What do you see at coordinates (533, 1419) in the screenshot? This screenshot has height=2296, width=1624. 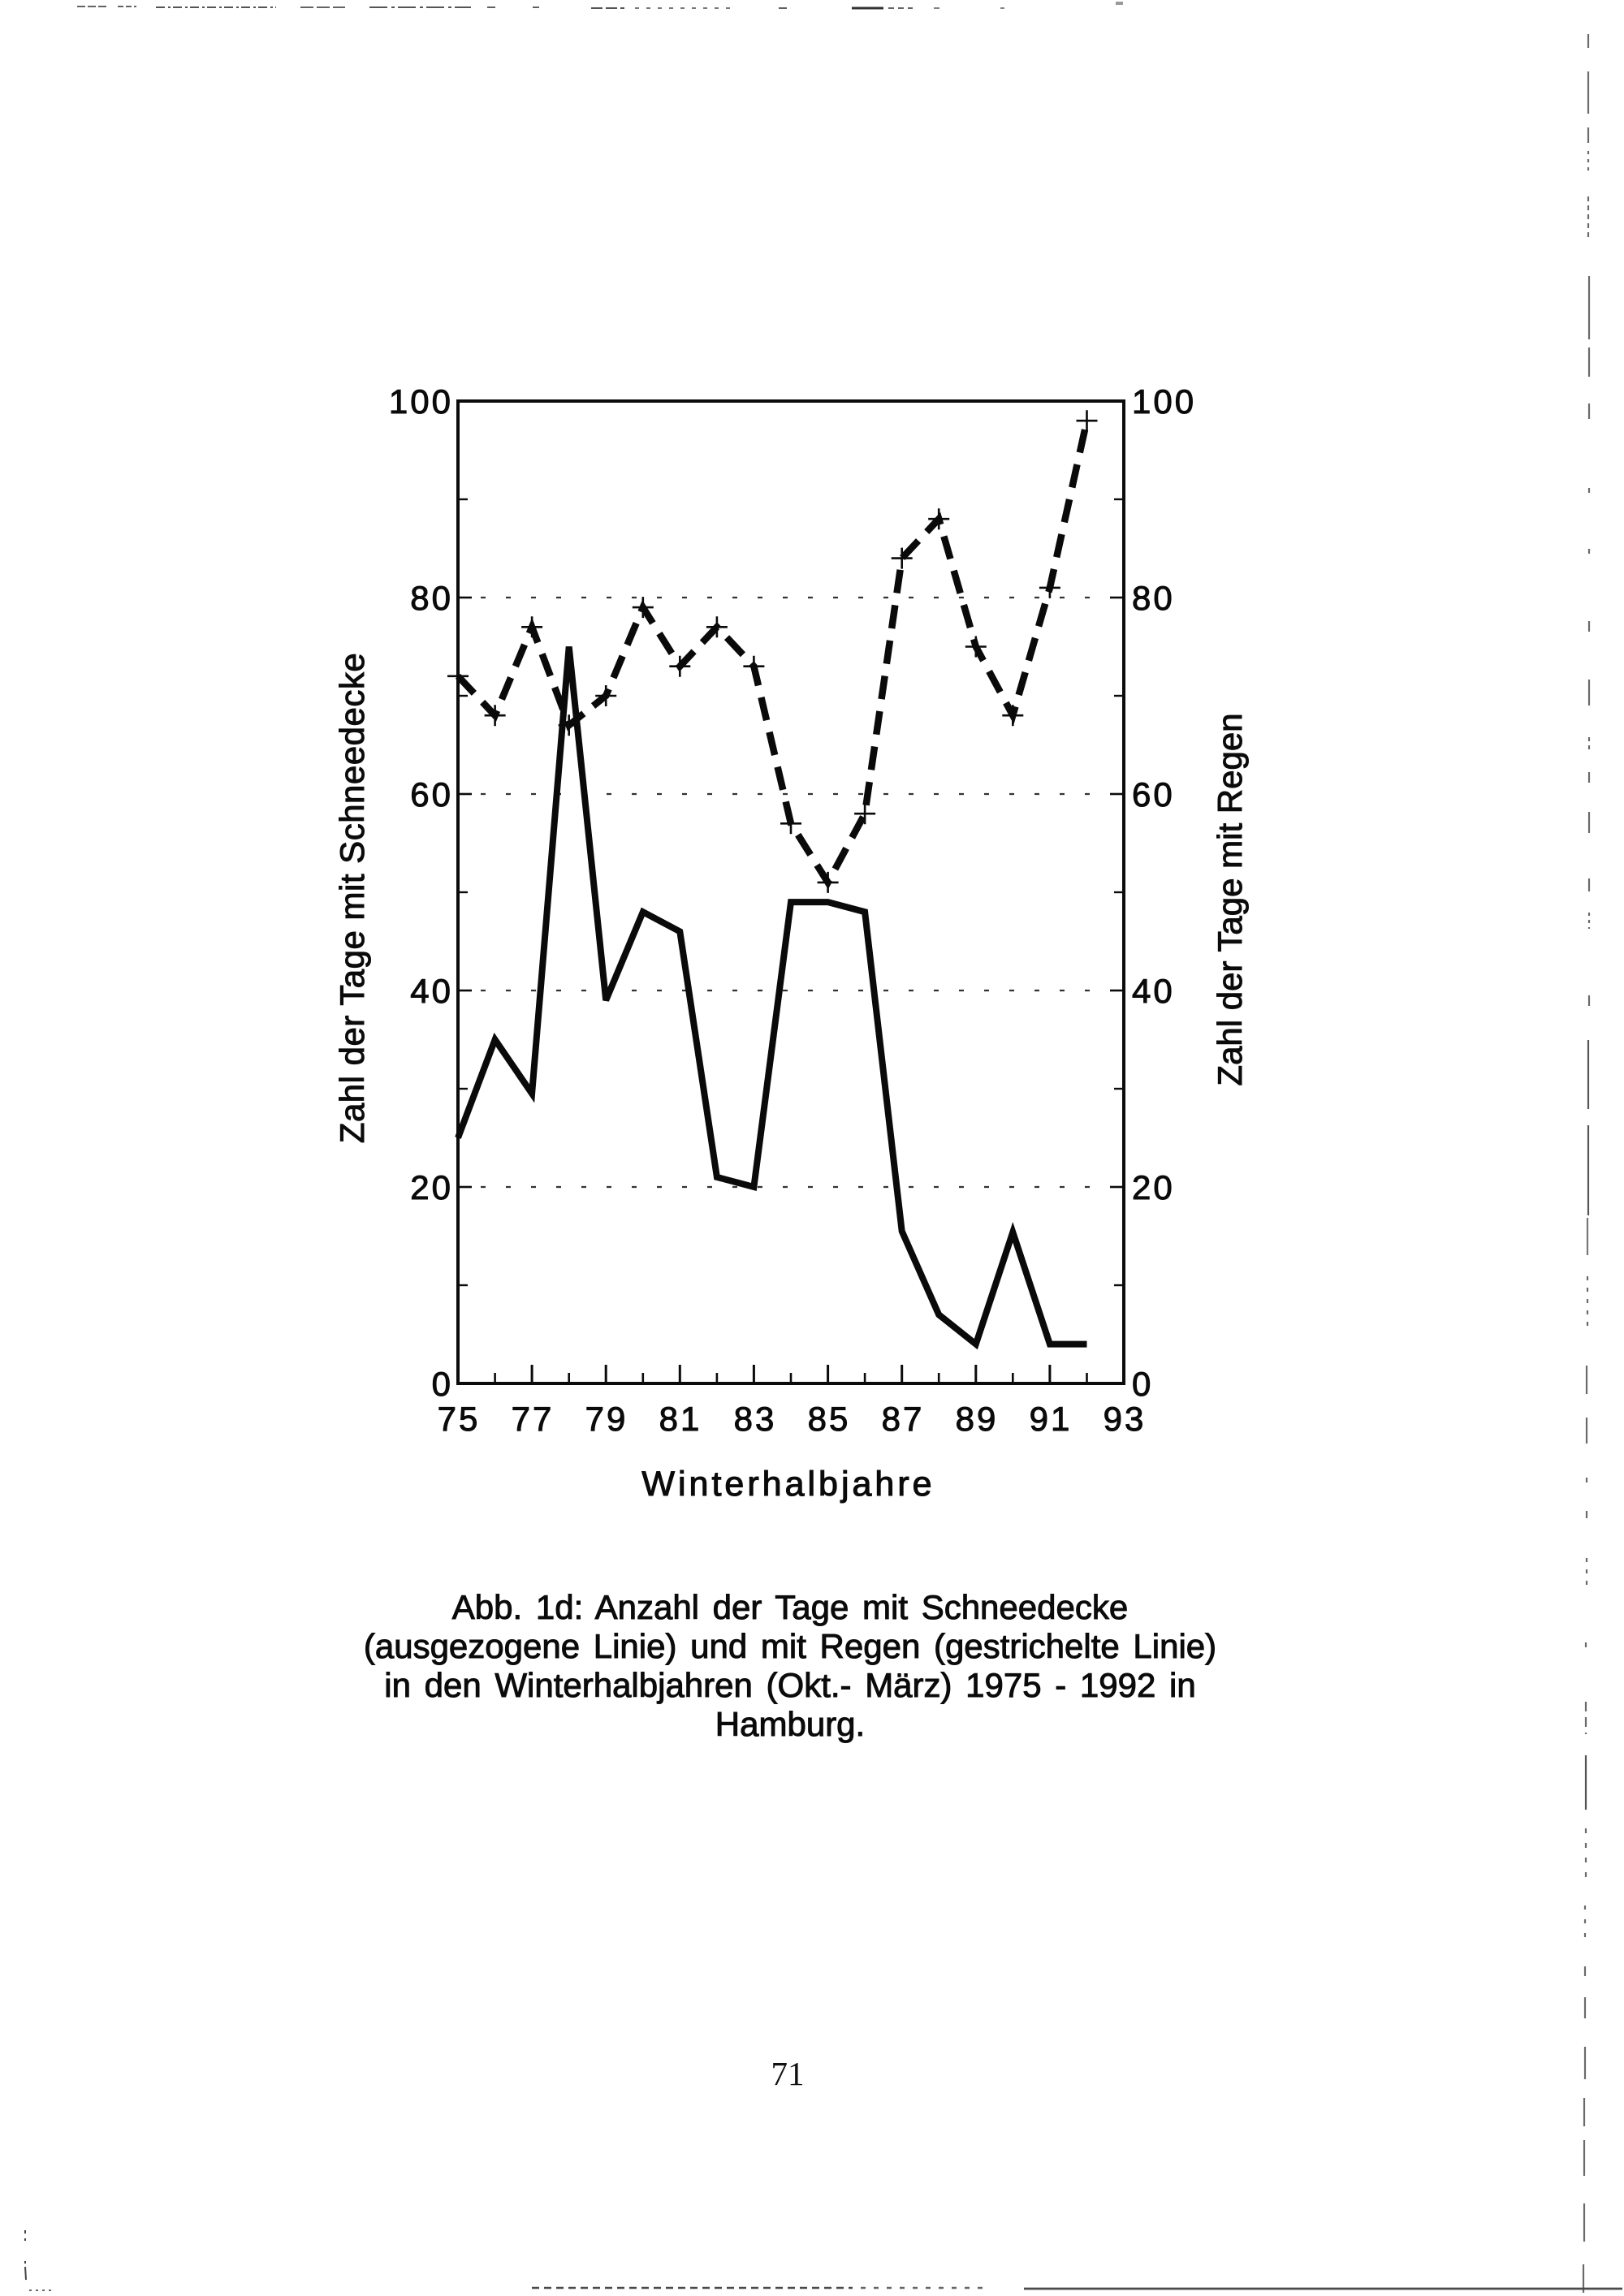 I see `svg-text: 77` at bounding box center [533, 1419].